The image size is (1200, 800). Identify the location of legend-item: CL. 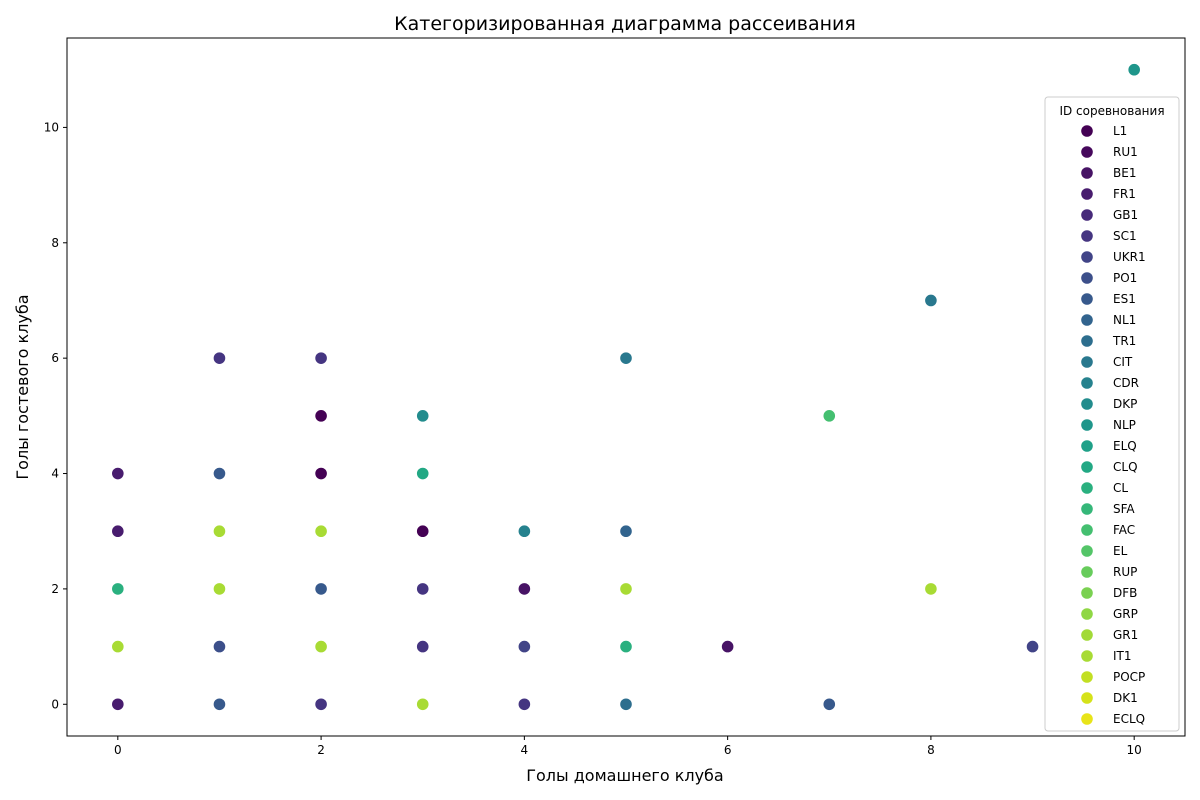
(1104, 488).